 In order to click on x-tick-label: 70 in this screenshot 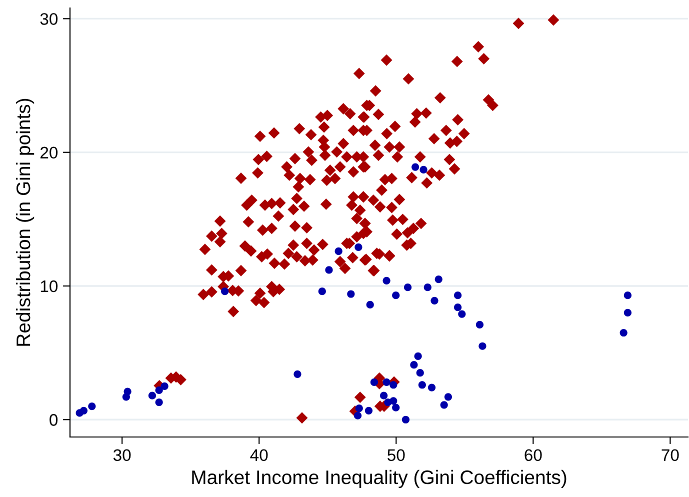, I will do `click(670, 455)`.